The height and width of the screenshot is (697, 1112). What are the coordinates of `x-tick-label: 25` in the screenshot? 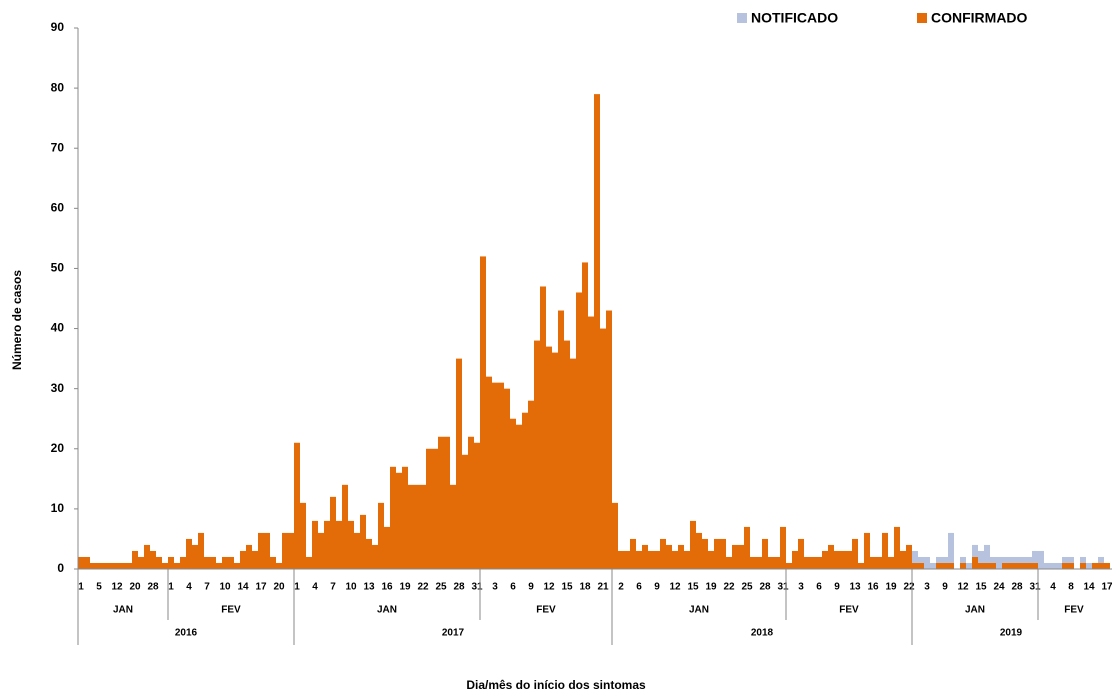 It's located at (441, 587).